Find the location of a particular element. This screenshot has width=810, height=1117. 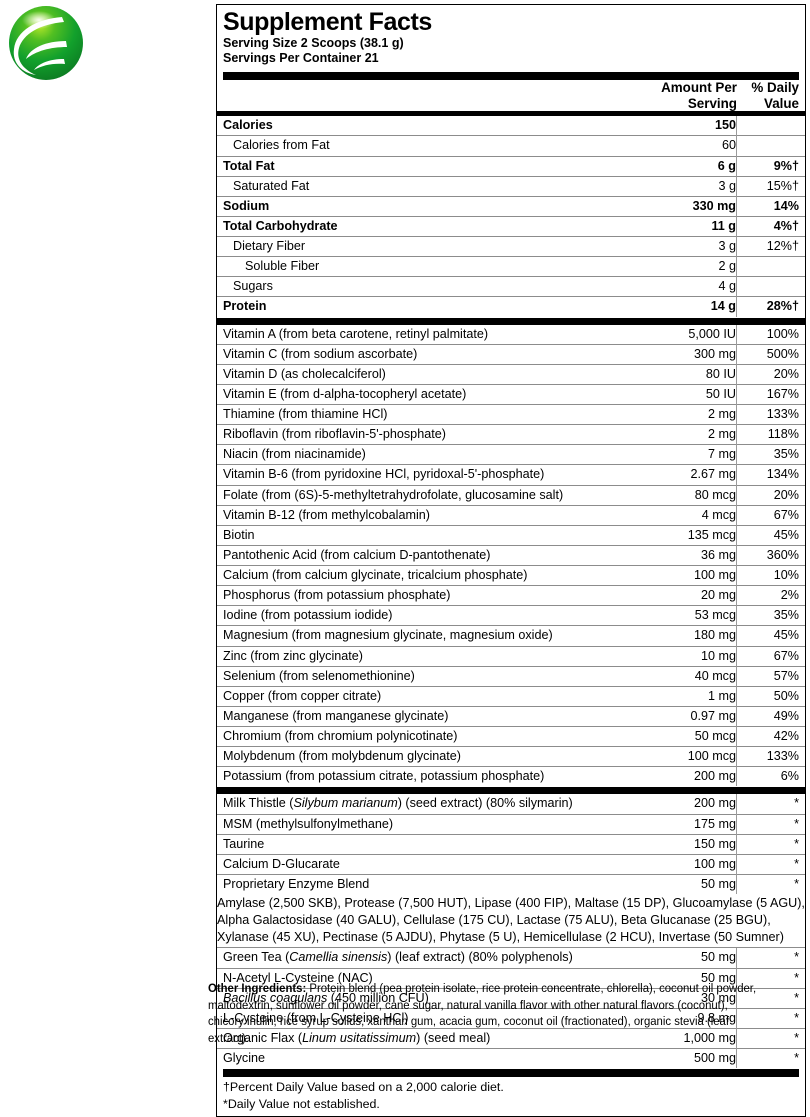

serving-size: Serving Size 2 Scoops (38.1 g) is located at coordinates (313, 43).